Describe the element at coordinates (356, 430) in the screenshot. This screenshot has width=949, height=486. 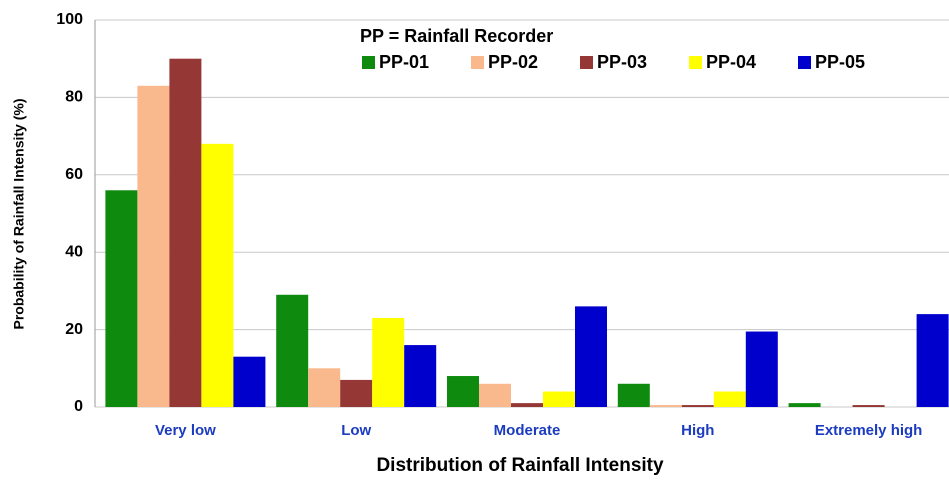
I see `x-tick-label: Low` at that location.